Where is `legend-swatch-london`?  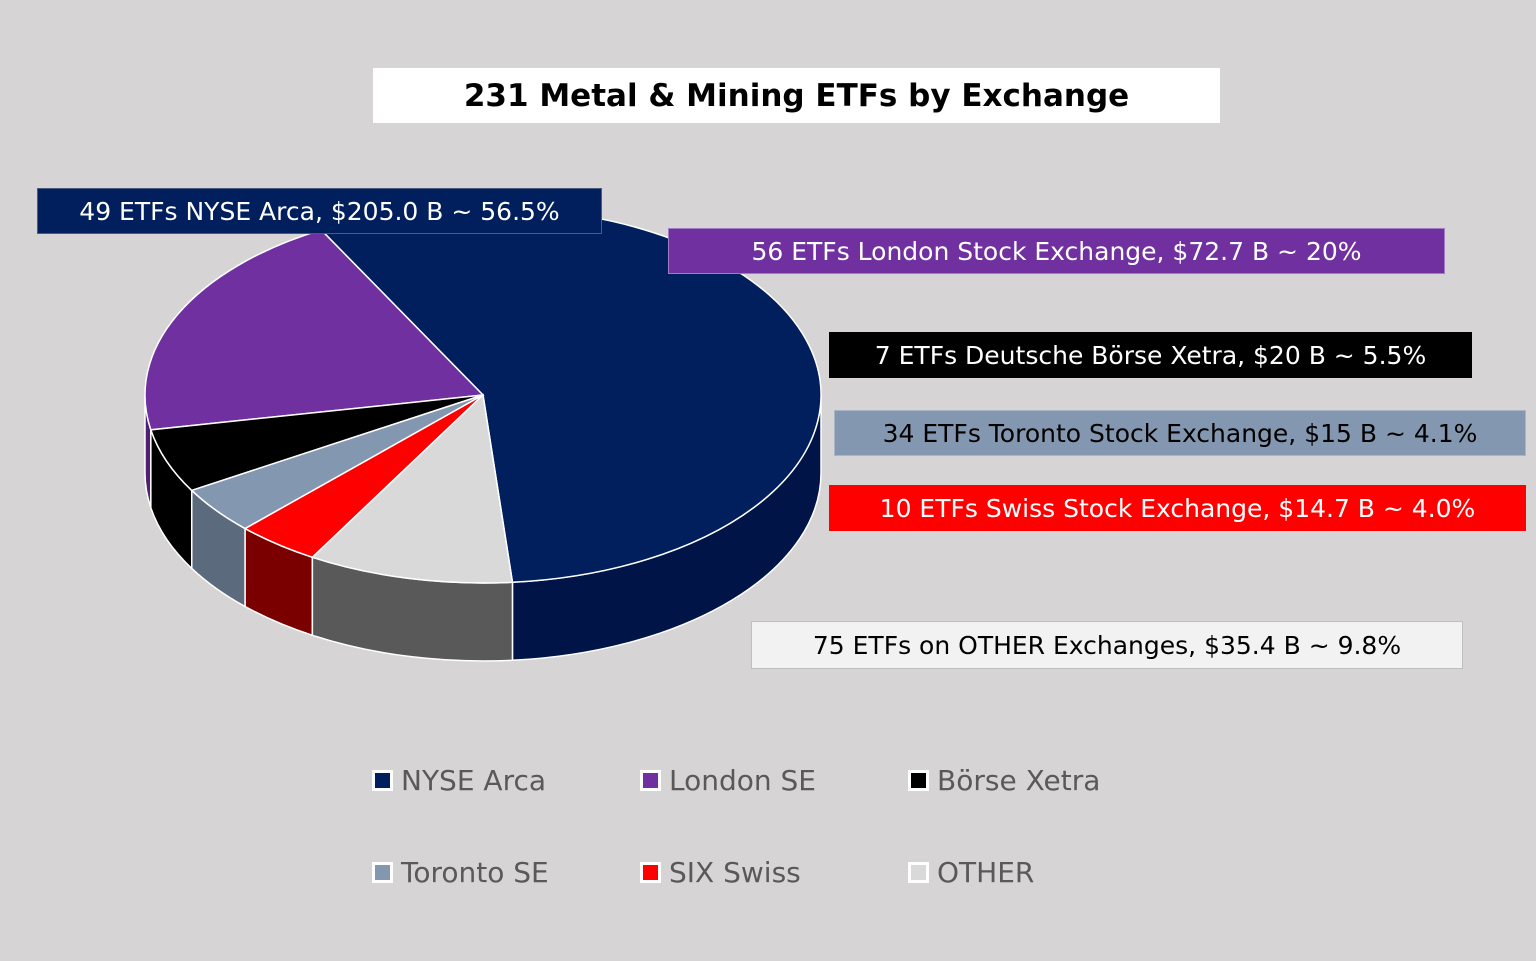
legend-swatch-london is located at coordinates (650, 780).